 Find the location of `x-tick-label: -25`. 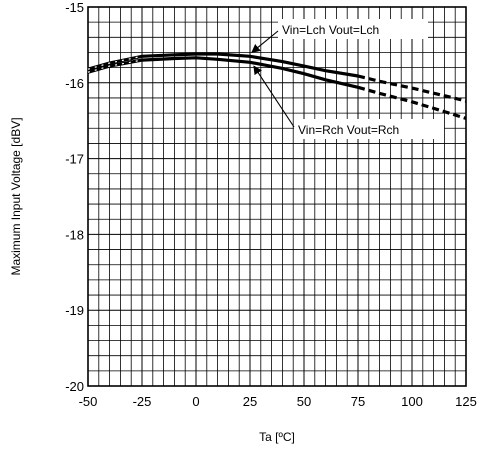

x-tick-label: -25 is located at coordinates (142, 401).